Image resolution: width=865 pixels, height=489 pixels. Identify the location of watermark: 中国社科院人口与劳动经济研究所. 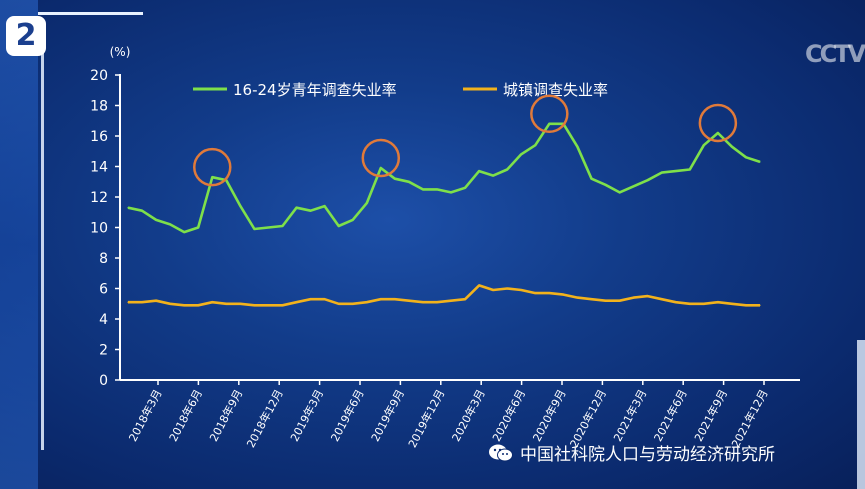
(631, 452).